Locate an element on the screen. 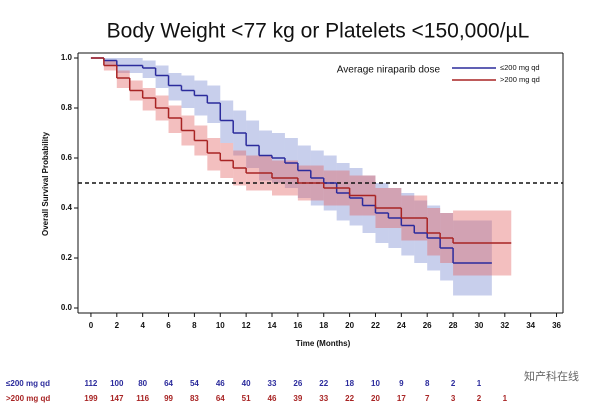 This screenshot has width=600, height=403. x-tick-label: 22 is located at coordinates (375, 325).